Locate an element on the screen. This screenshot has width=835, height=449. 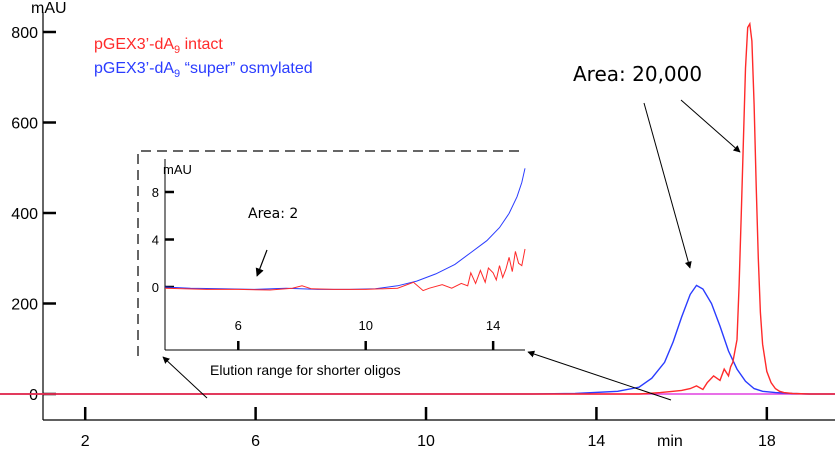
x-unit-label: min is located at coordinates (670, 441).